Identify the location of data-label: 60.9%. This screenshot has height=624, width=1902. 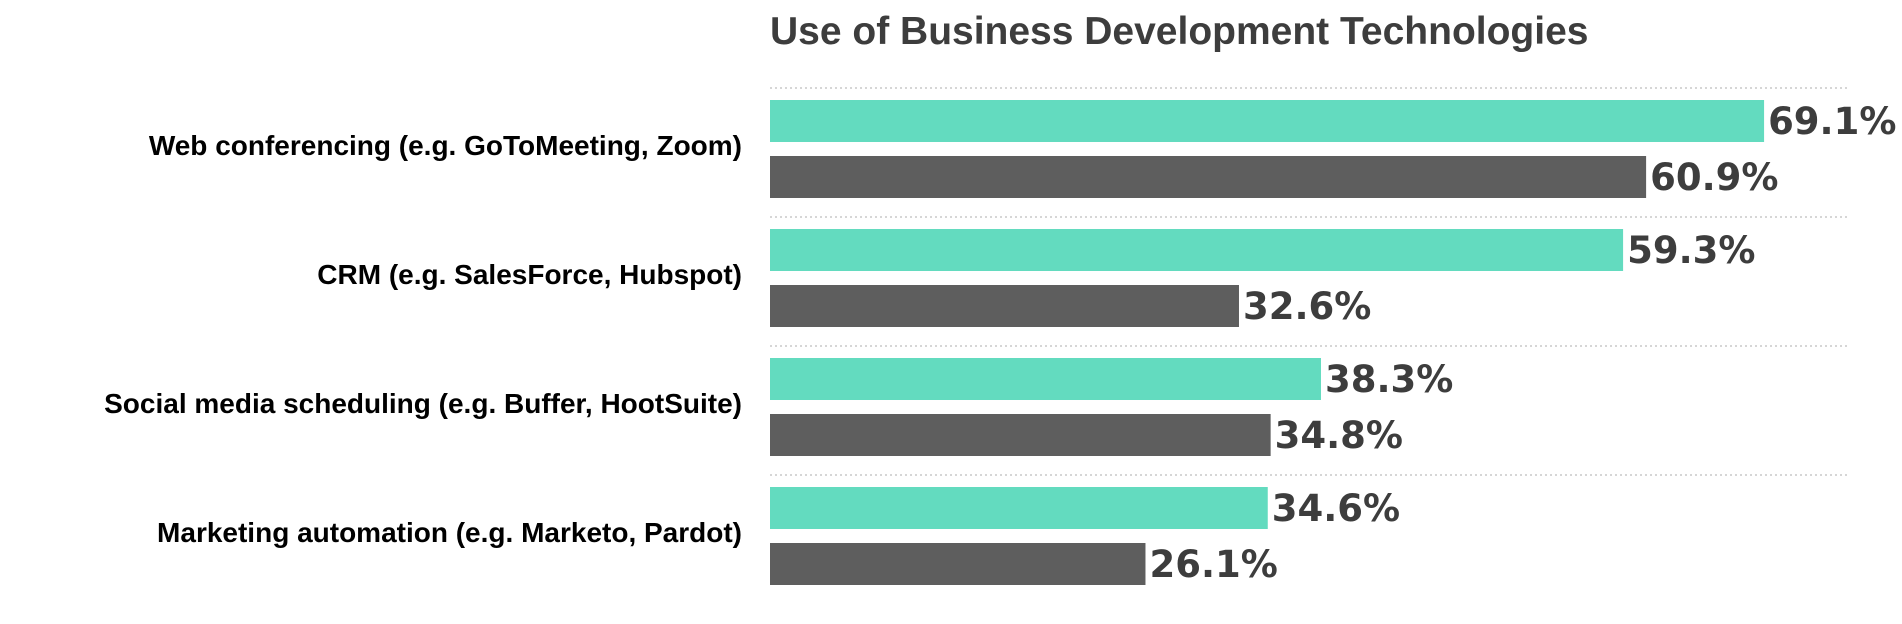
(1714, 177).